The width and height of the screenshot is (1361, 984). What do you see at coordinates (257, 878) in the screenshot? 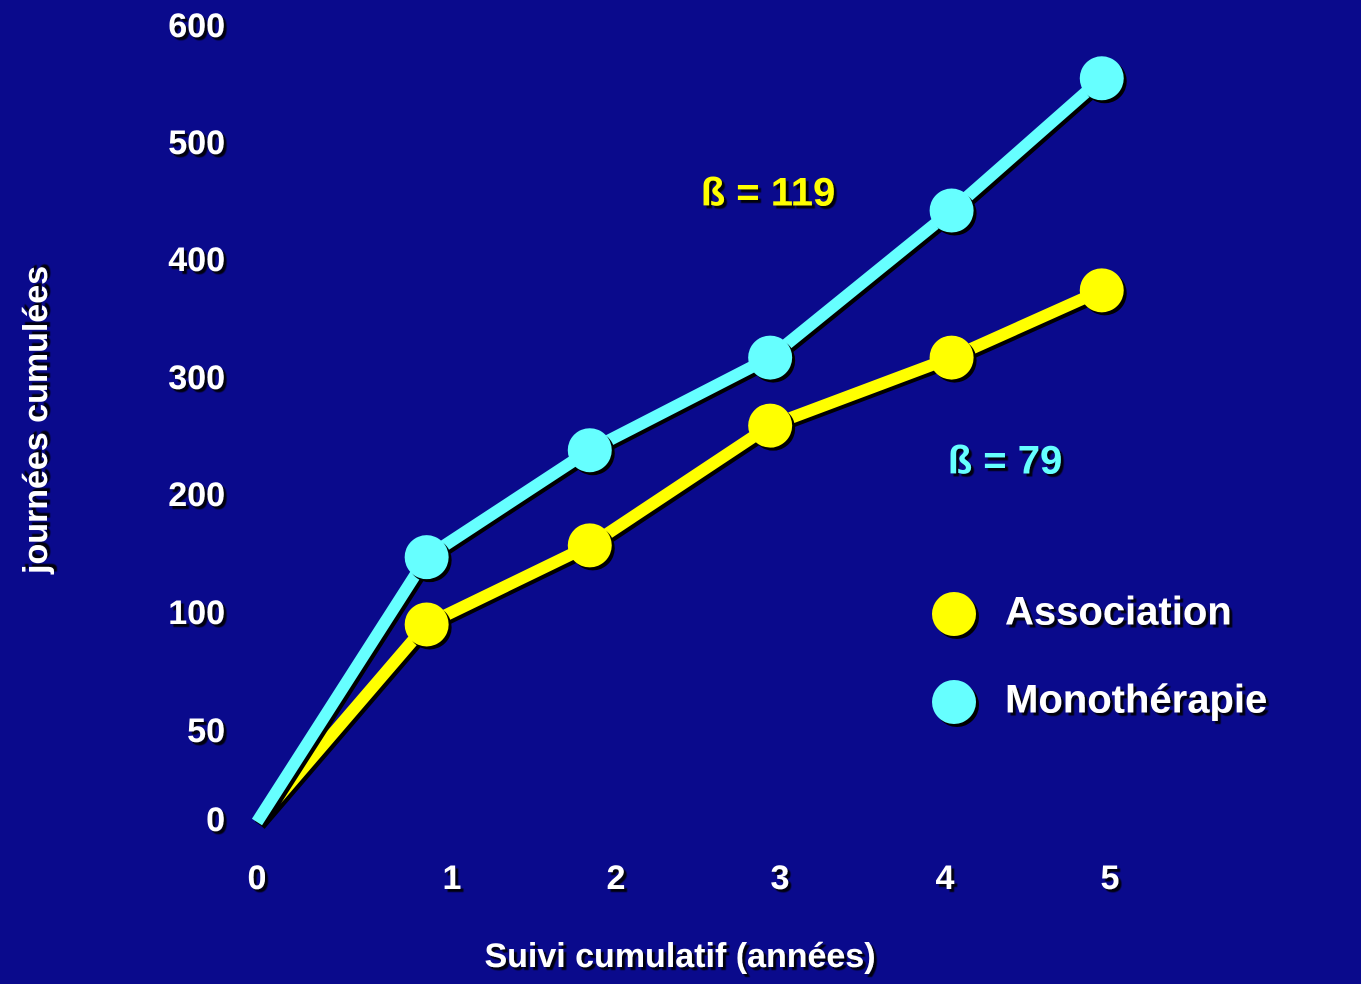
I see `x-tick-label: 0` at bounding box center [257, 878].